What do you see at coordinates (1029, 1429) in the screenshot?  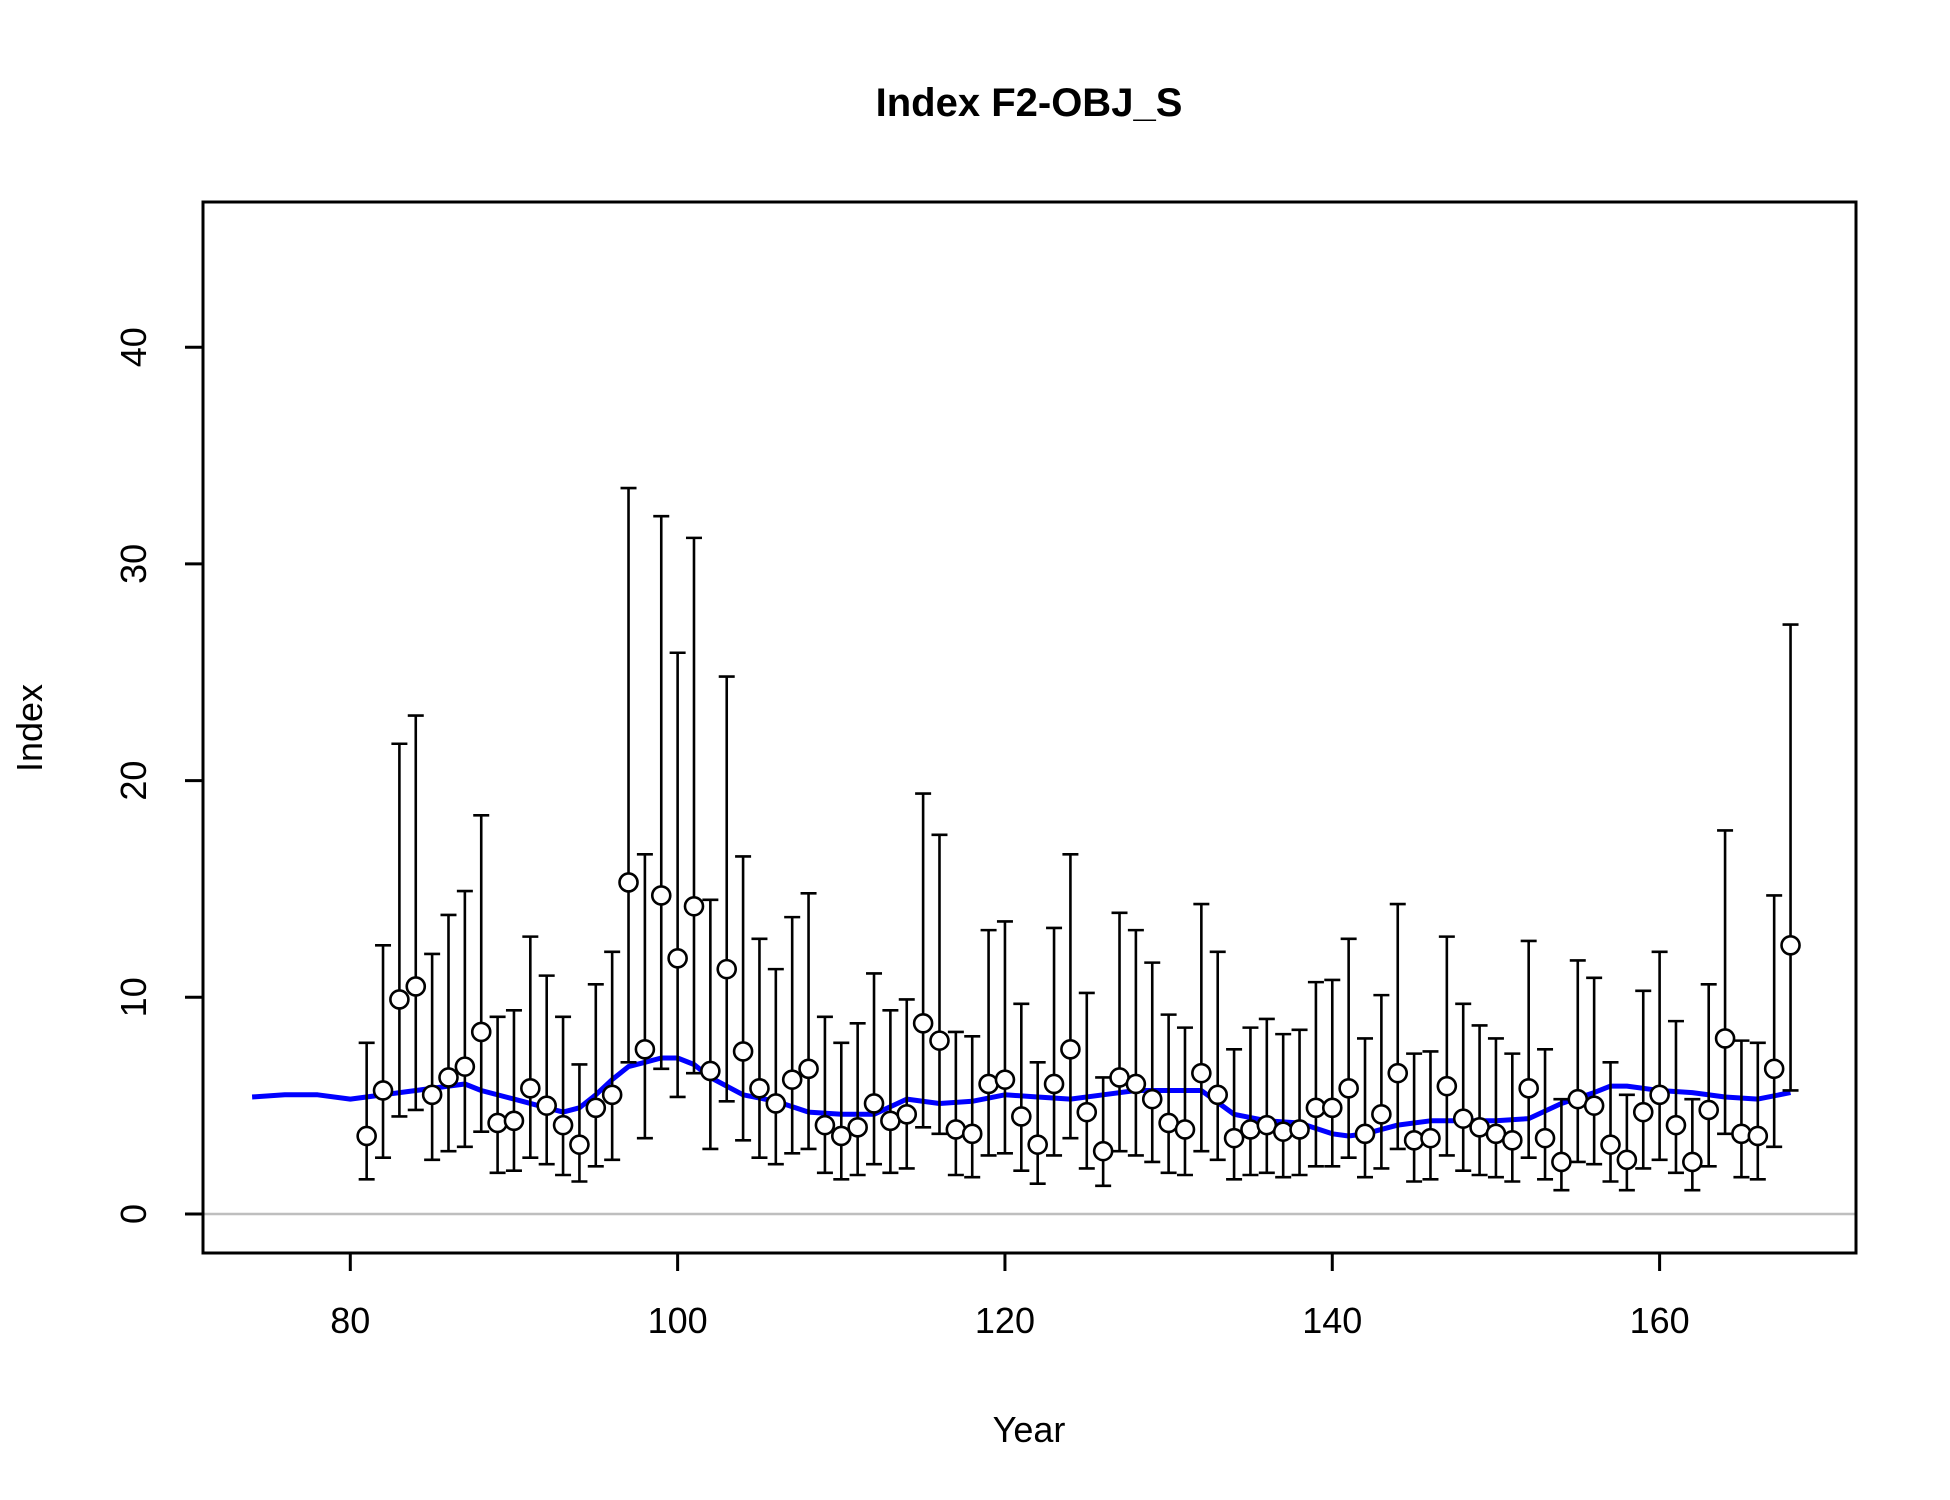 I see `x-axis-label: Year` at bounding box center [1029, 1429].